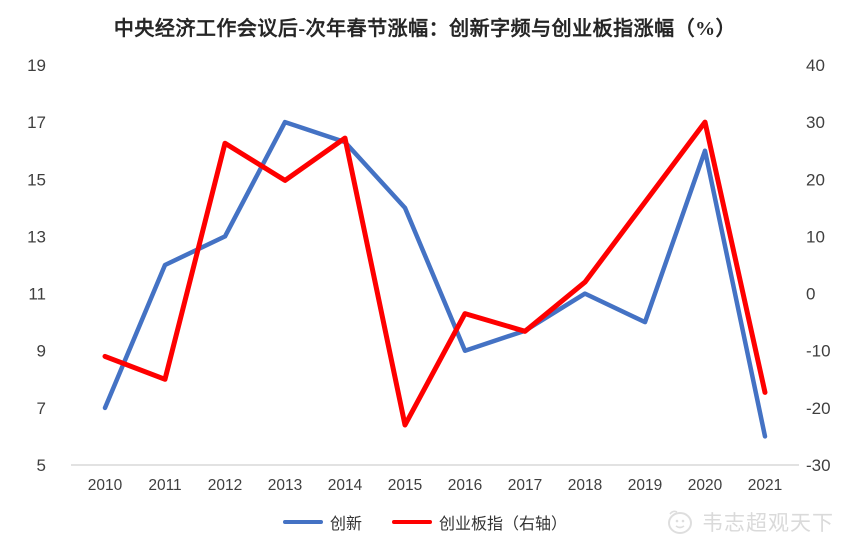 Image resolution: width=850 pixels, height=545 pixels. I want to click on watermark-text: 韦志超观天下, so click(768, 523).